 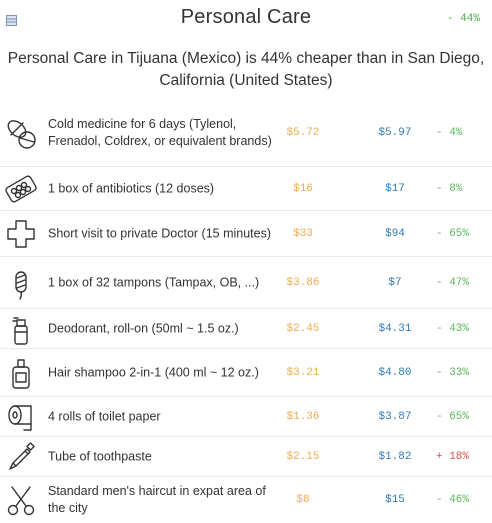 What do you see at coordinates (395, 133) in the screenshot?
I see `price-san-diego: $5.97` at bounding box center [395, 133].